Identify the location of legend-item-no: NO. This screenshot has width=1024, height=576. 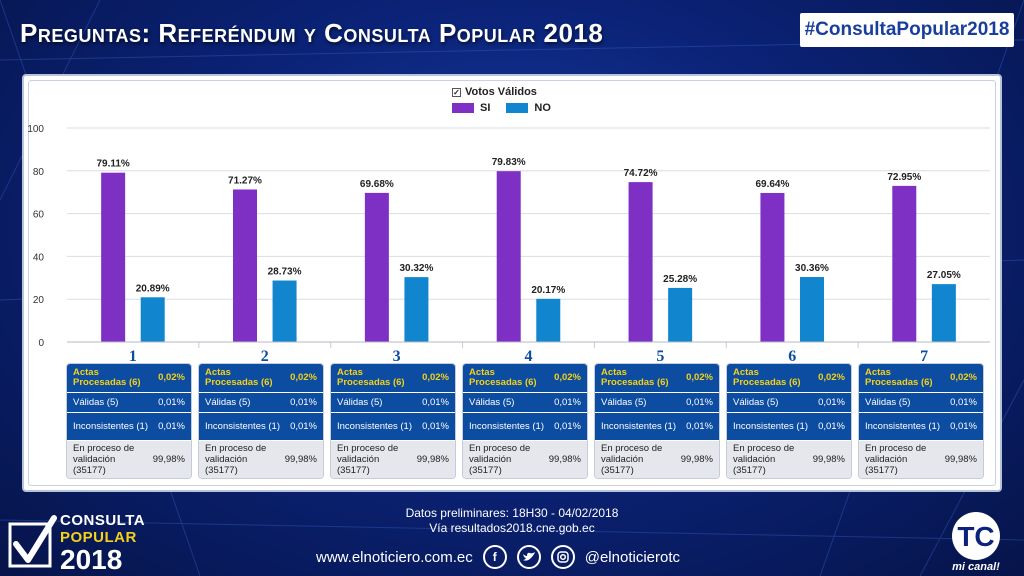
(528, 108).